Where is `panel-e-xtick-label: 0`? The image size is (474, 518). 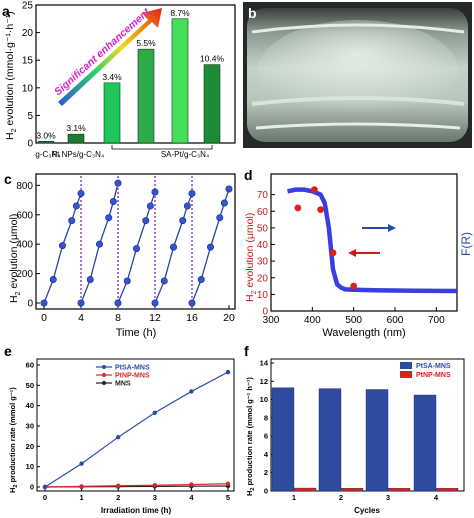
panel-e-xtick-label: 0 is located at coordinates (45, 497).